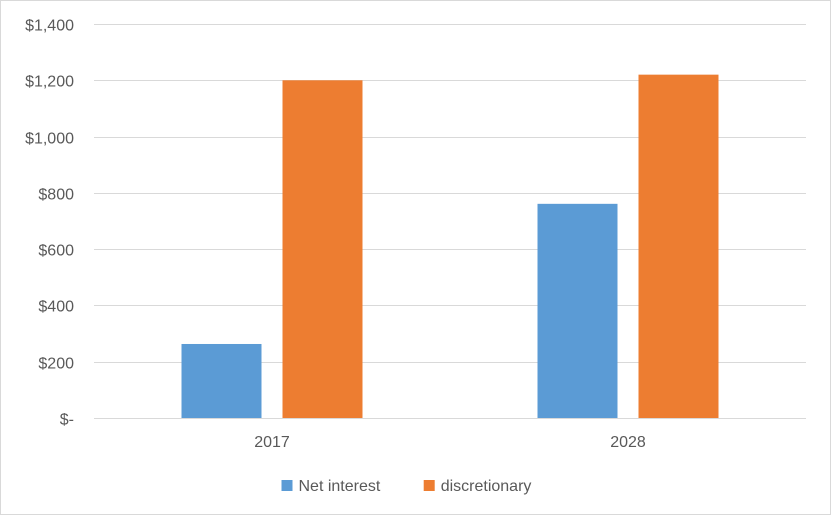  What do you see at coordinates (49, 139) in the screenshot?
I see `y-tick-label: $1,000` at bounding box center [49, 139].